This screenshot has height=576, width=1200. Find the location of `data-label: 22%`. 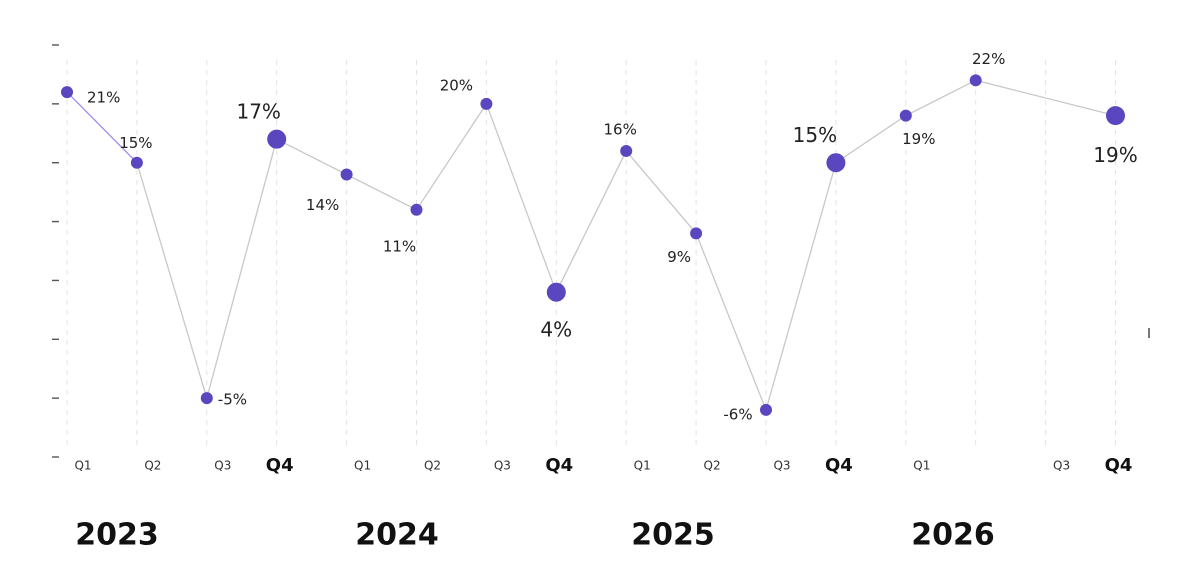

data-label: 22% is located at coordinates (988, 59).